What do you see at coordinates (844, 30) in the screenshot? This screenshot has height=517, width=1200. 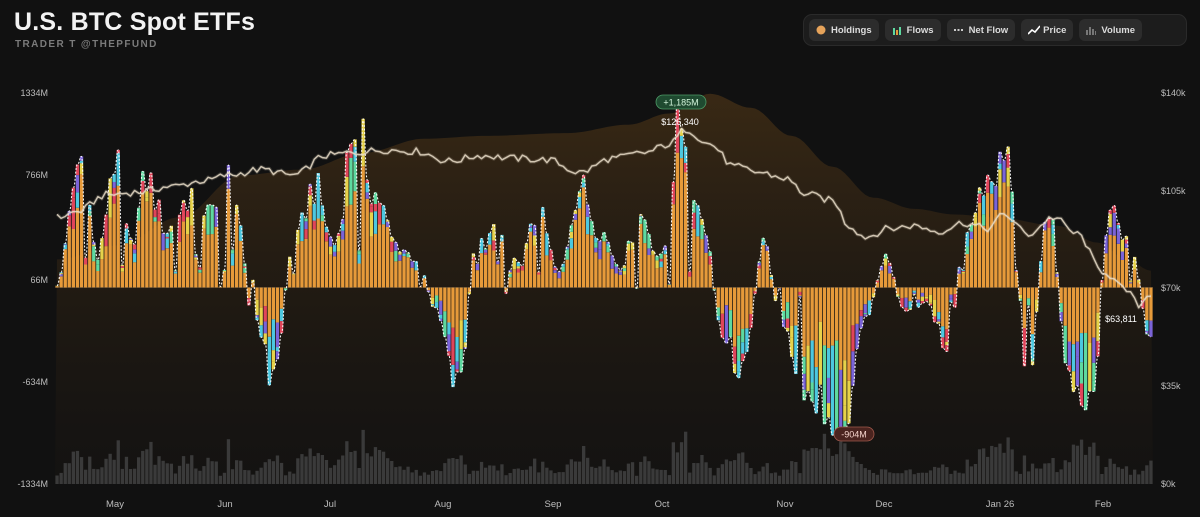 I see `holdings-toggle-button: Holdings` at bounding box center [844, 30].